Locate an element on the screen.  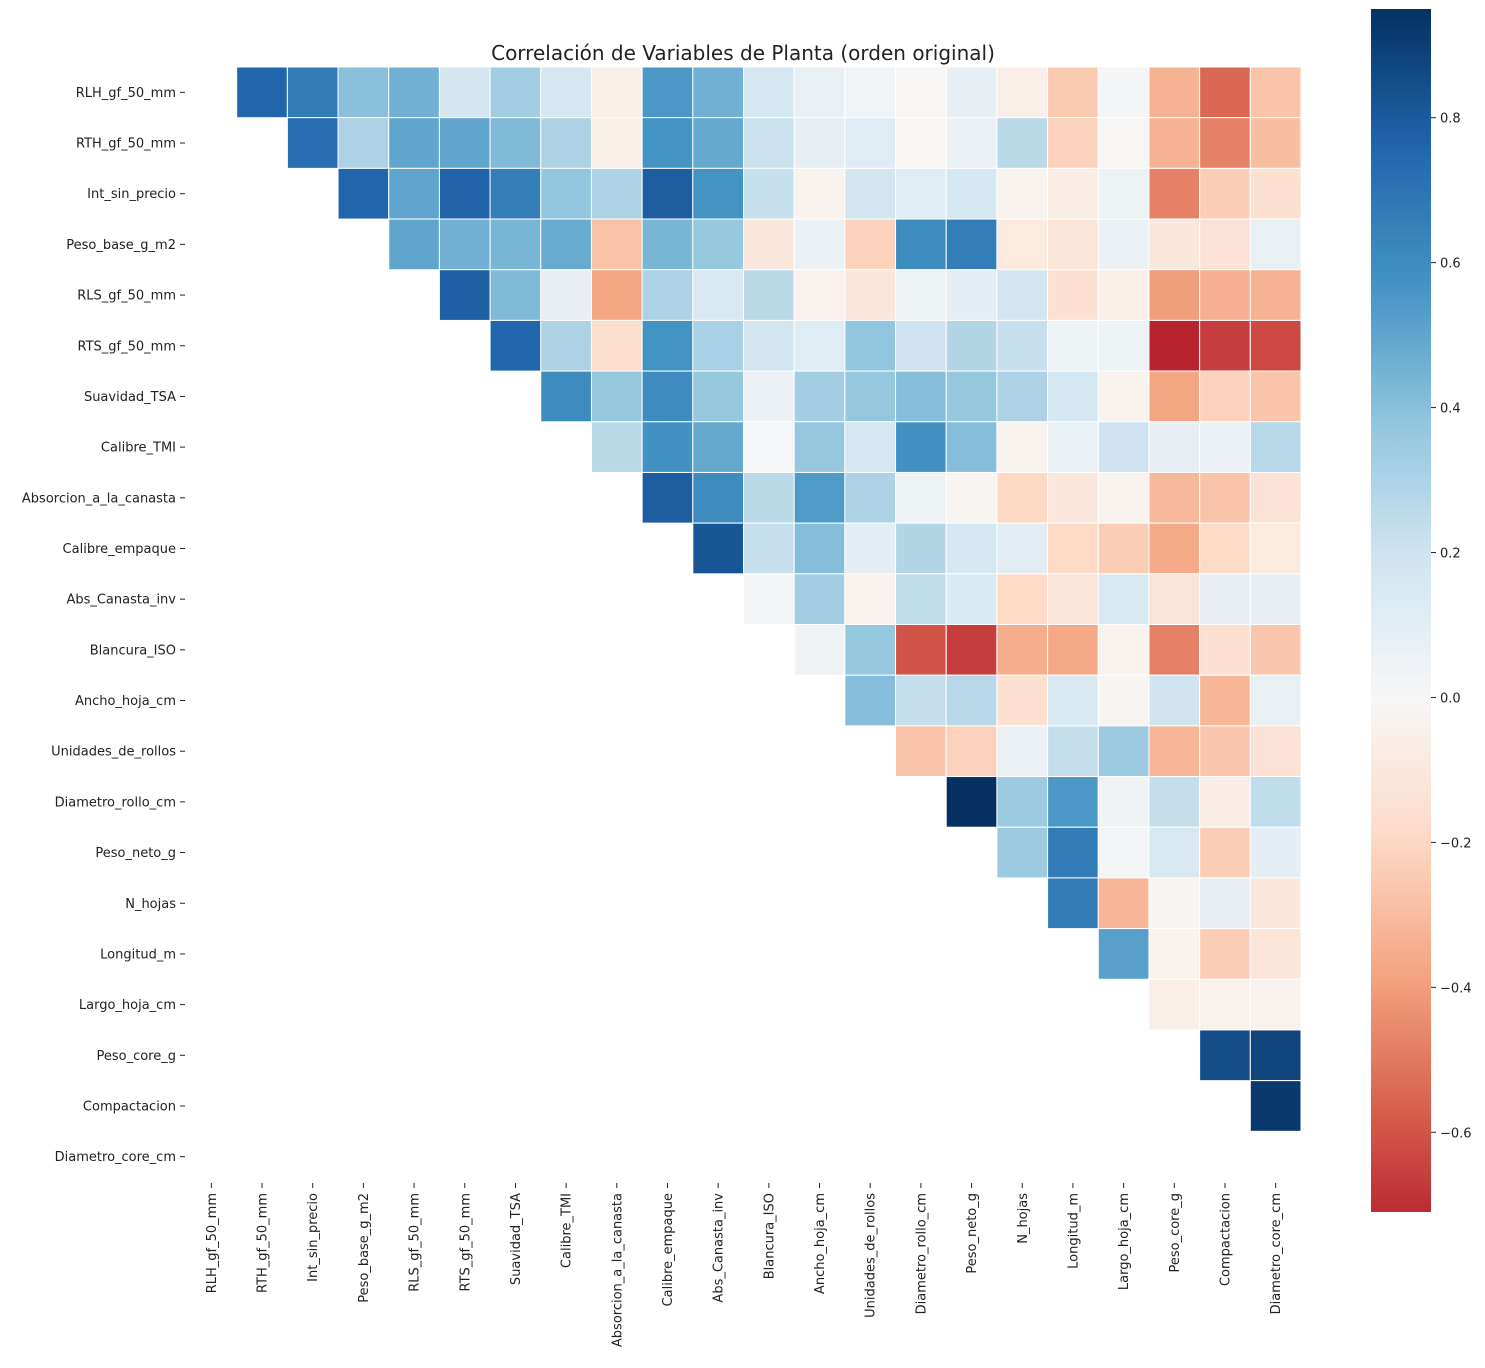
colorbar-tick-label: 0.6 is located at coordinates (1450, 264).